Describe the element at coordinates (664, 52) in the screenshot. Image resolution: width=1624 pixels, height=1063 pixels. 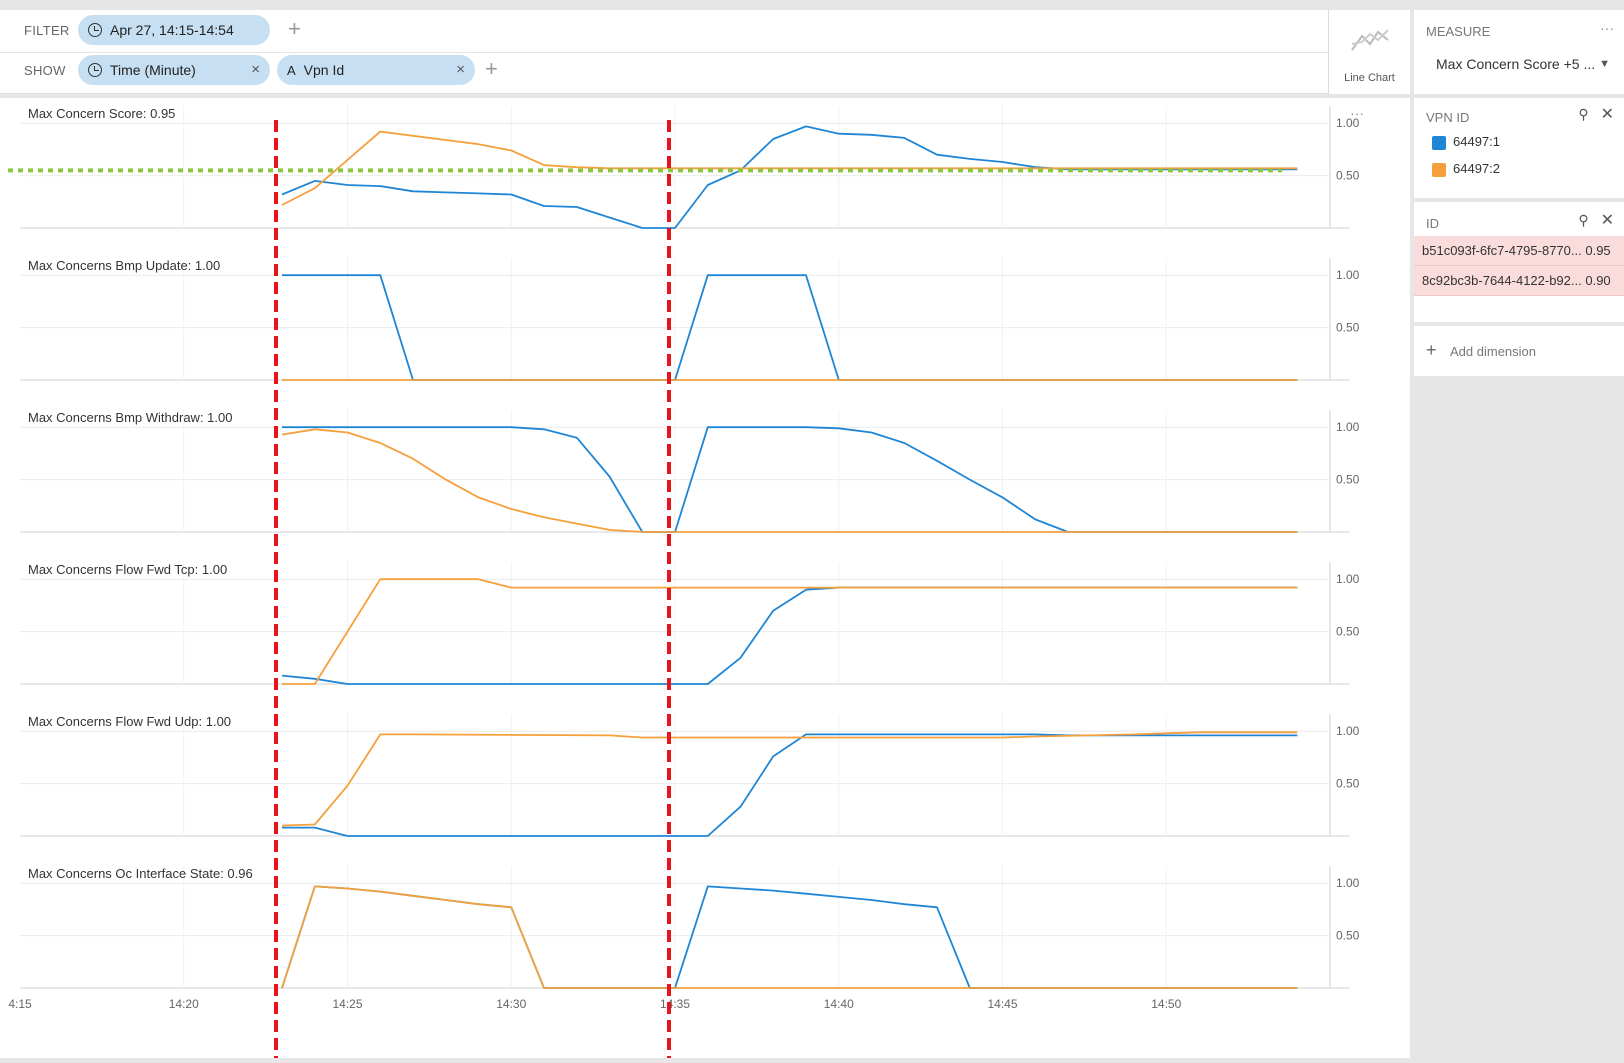
I see `divider` at that location.